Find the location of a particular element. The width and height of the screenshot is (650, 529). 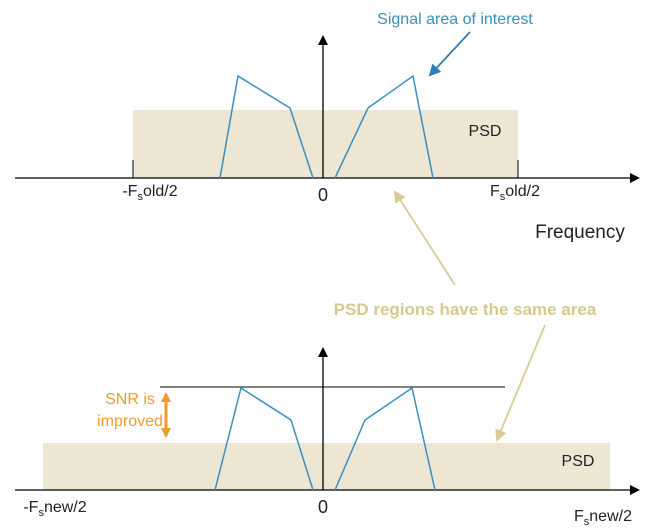

note: PSD regions have the same area is located at coordinates (465, 309).